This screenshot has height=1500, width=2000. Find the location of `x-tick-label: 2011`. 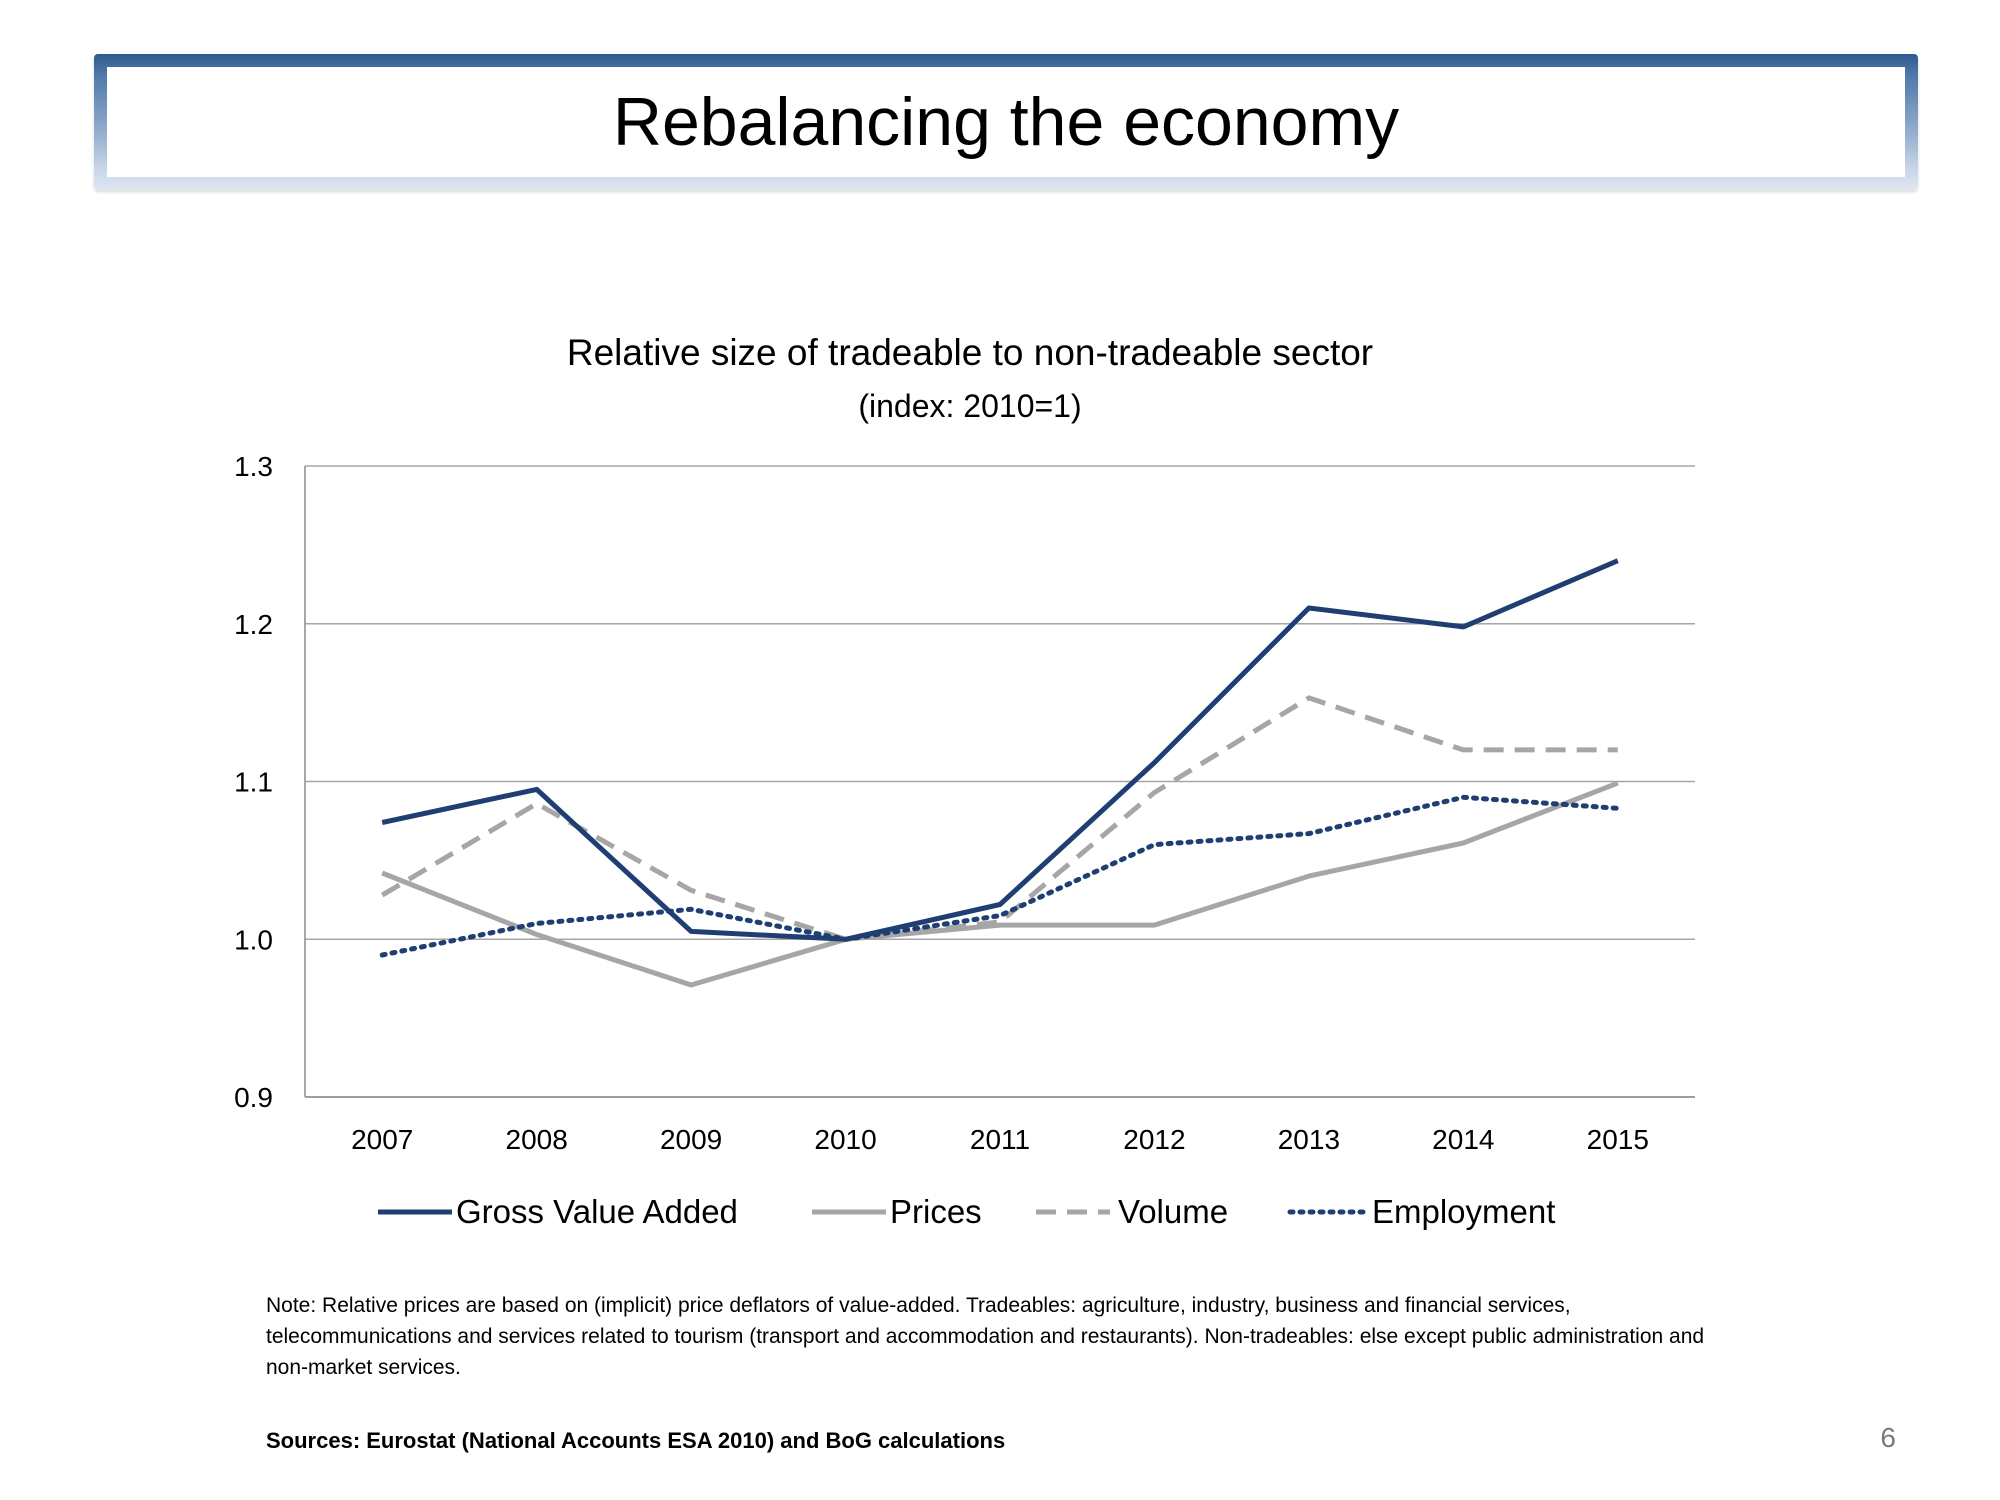

x-tick-label: 2011 is located at coordinates (1000, 1139).